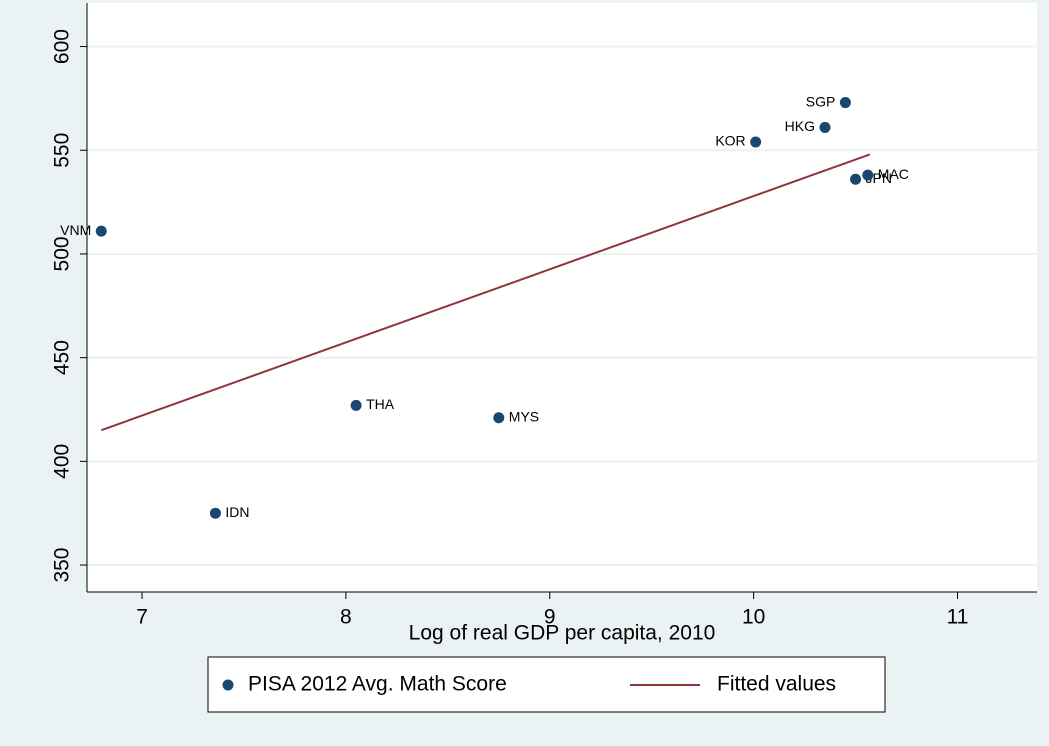 The image size is (1049, 746). I want to click on legend-label: Fitted values, so click(776, 684).